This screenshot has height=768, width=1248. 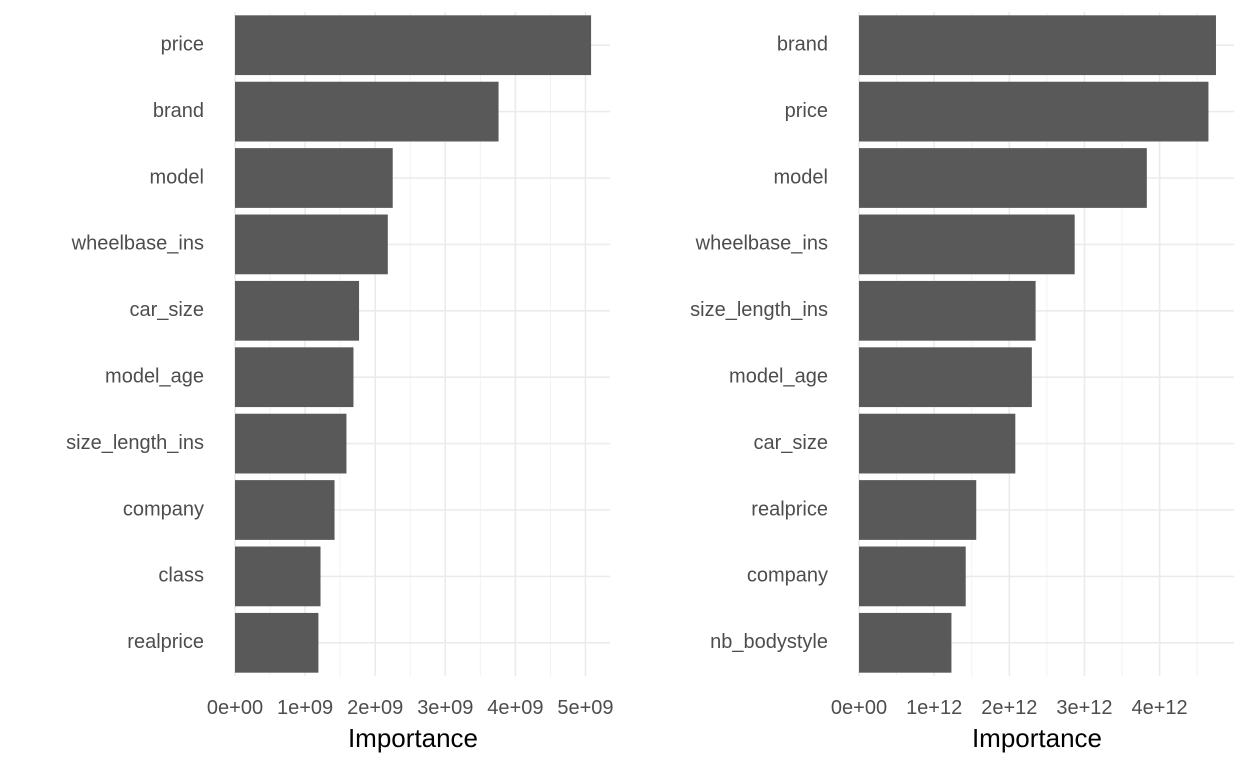 What do you see at coordinates (445, 708) in the screenshot?
I see `x-tick-label: 3e+09` at bounding box center [445, 708].